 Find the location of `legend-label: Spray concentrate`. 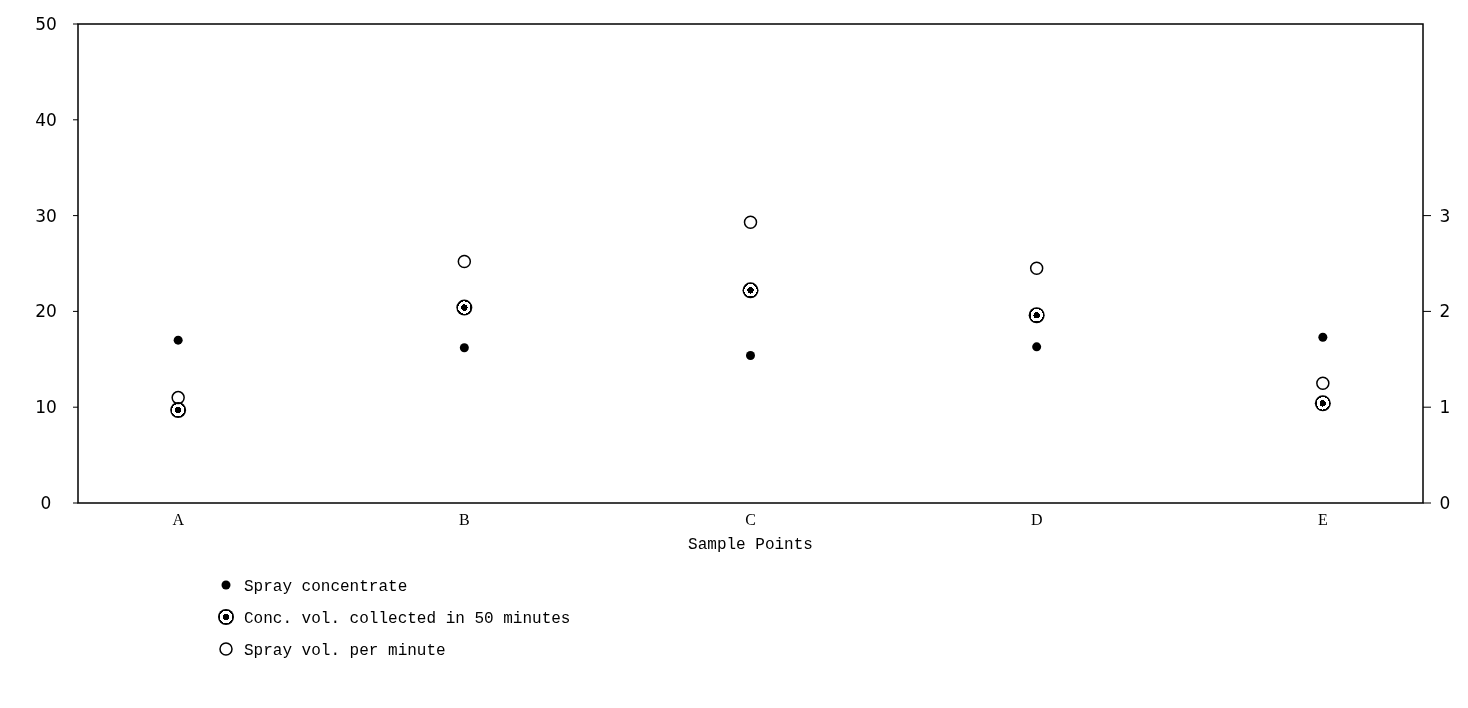

legend-label: Spray concentrate is located at coordinates (326, 586).